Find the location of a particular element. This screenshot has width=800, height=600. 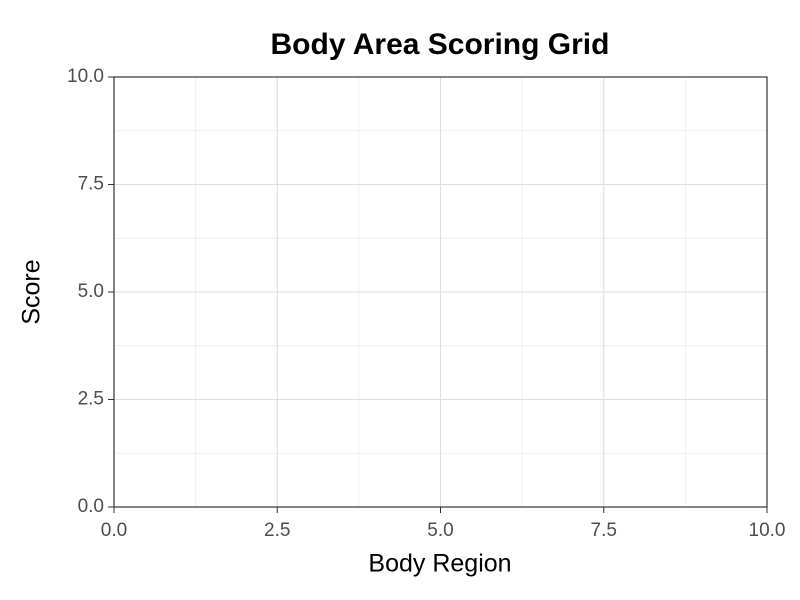

y-tick-label: 10.0 is located at coordinates (85, 76).